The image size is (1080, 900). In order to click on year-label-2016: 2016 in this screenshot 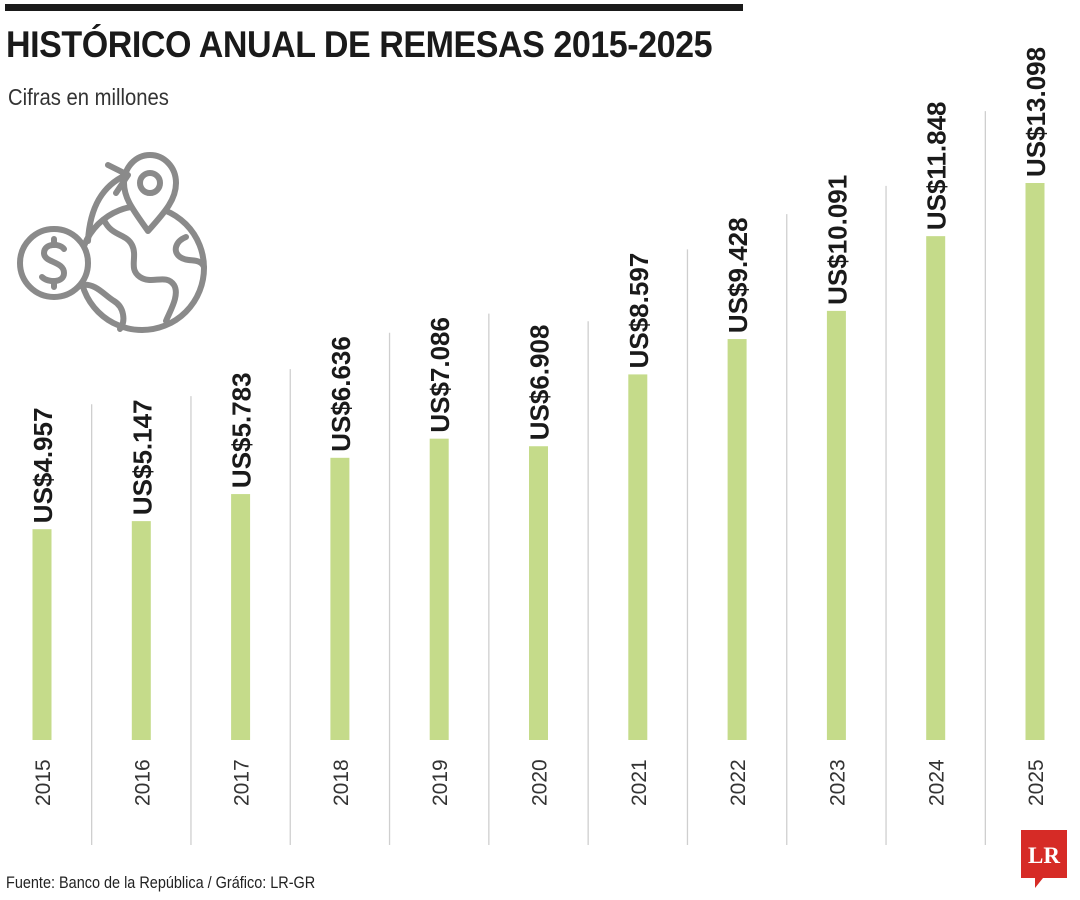, I will do `click(142, 782)`.